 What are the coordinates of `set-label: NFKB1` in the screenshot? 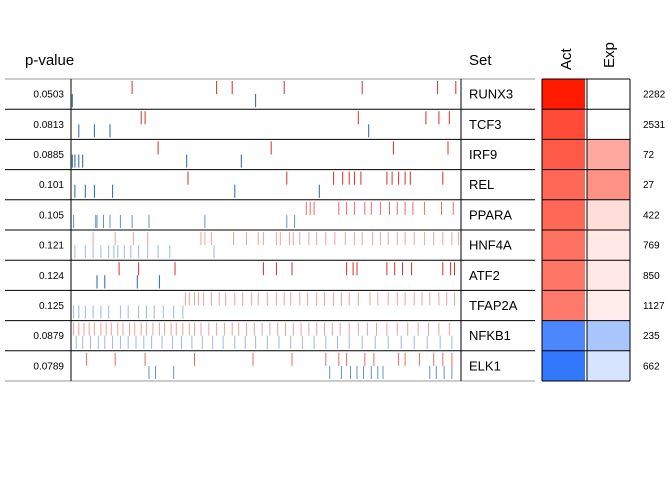 It's located at (490, 335).